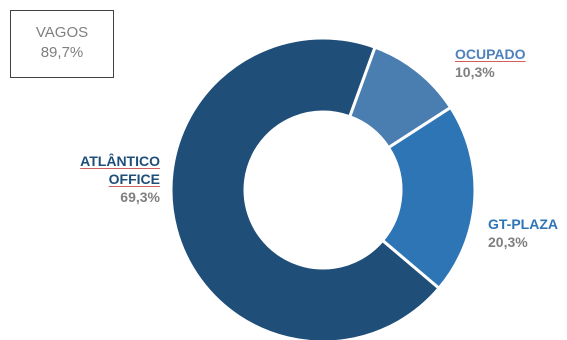 The image size is (567, 340). I want to click on data-label-gt-plaza: GT-PLAZA 20,3%, so click(523, 233).